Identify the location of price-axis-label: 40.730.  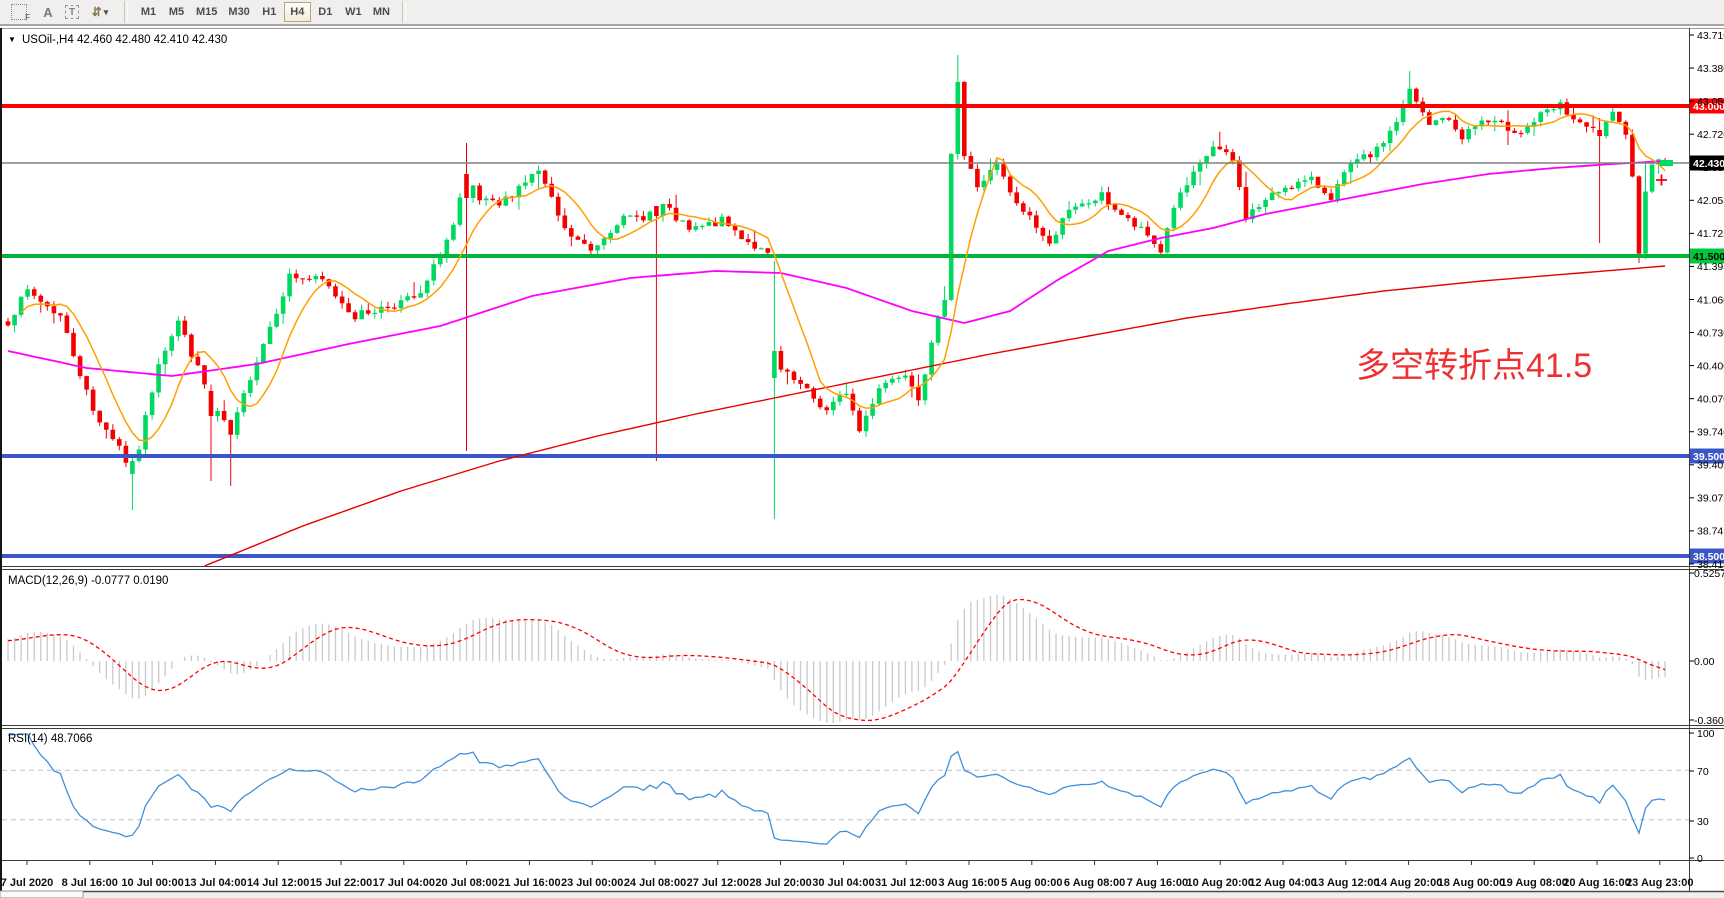
(1710, 333).